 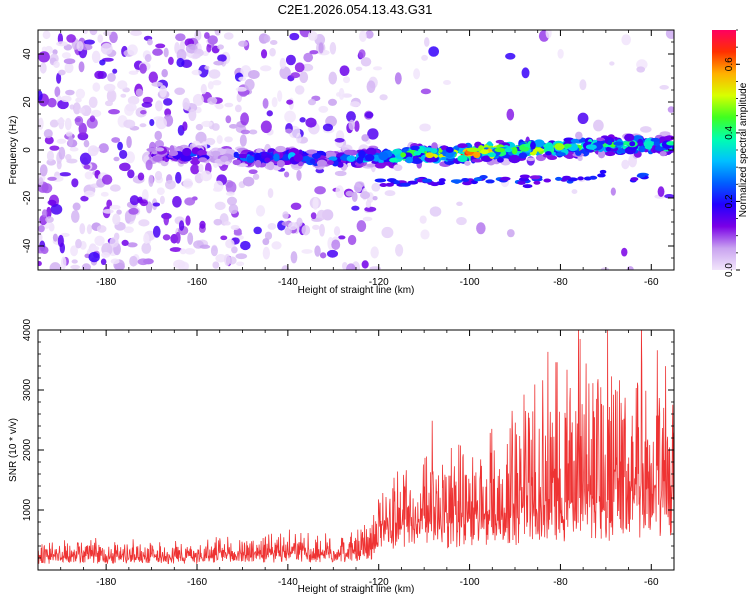 What do you see at coordinates (13, 150) in the screenshot?
I see `spectrogram-y-label: Frequency (Hz)` at bounding box center [13, 150].